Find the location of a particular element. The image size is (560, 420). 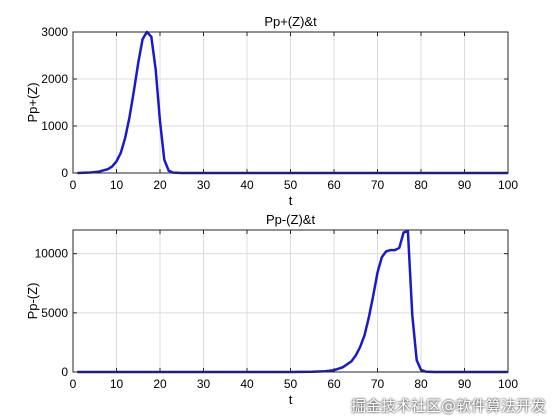

y-tick-label: 10000 is located at coordinates (52, 254).